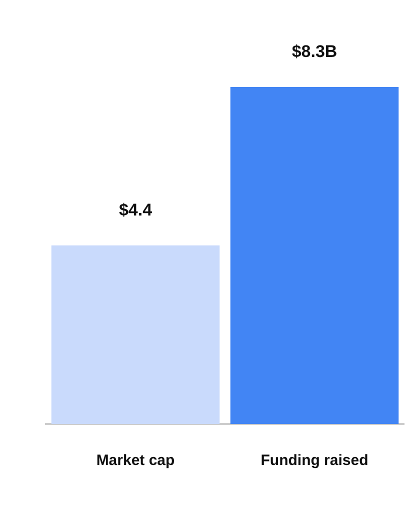 The width and height of the screenshot is (415, 516). I want to click on x-tick-label: Funding raised, so click(314, 461).